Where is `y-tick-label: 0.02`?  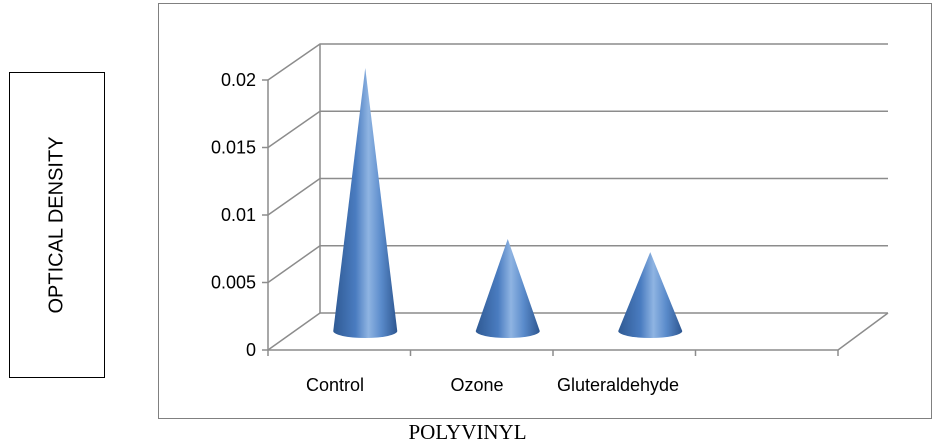
y-tick-label: 0.02 is located at coordinates (238, 80).